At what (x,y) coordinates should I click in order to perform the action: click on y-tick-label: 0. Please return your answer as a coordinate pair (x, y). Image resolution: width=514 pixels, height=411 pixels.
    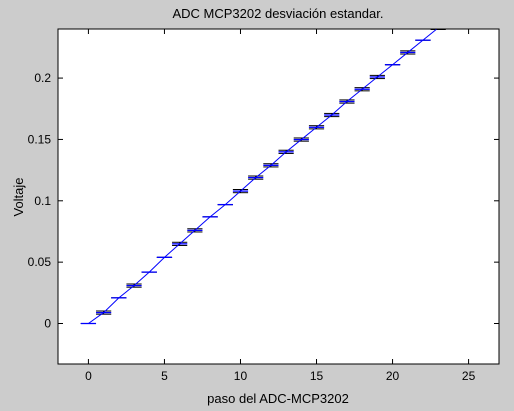
    Looking at the image, I should click on (47, 324).